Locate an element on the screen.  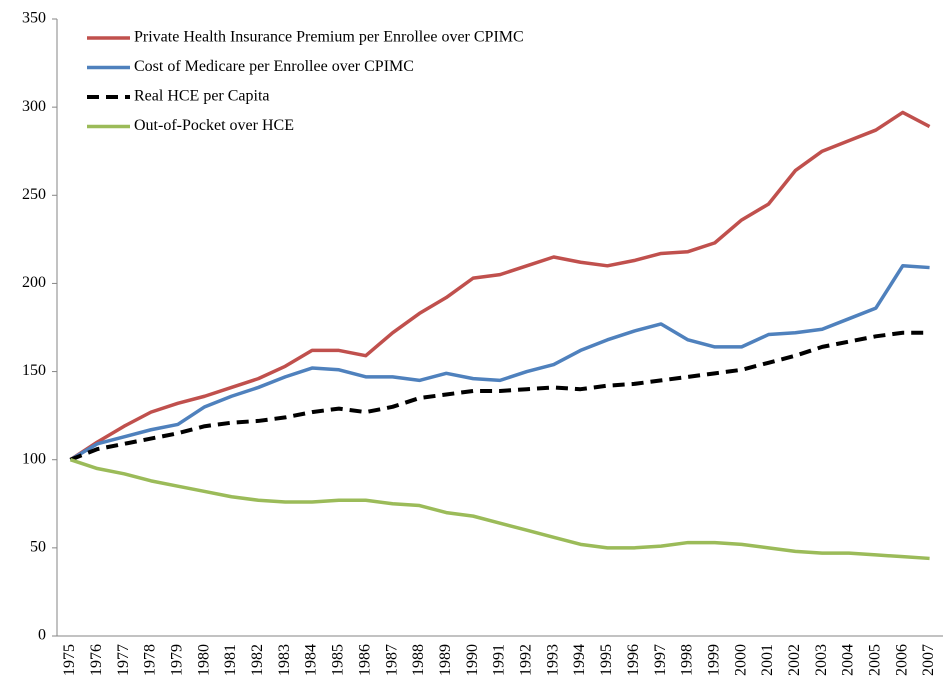
x-tick-label: 1994 is located at coordinates (579, 660).